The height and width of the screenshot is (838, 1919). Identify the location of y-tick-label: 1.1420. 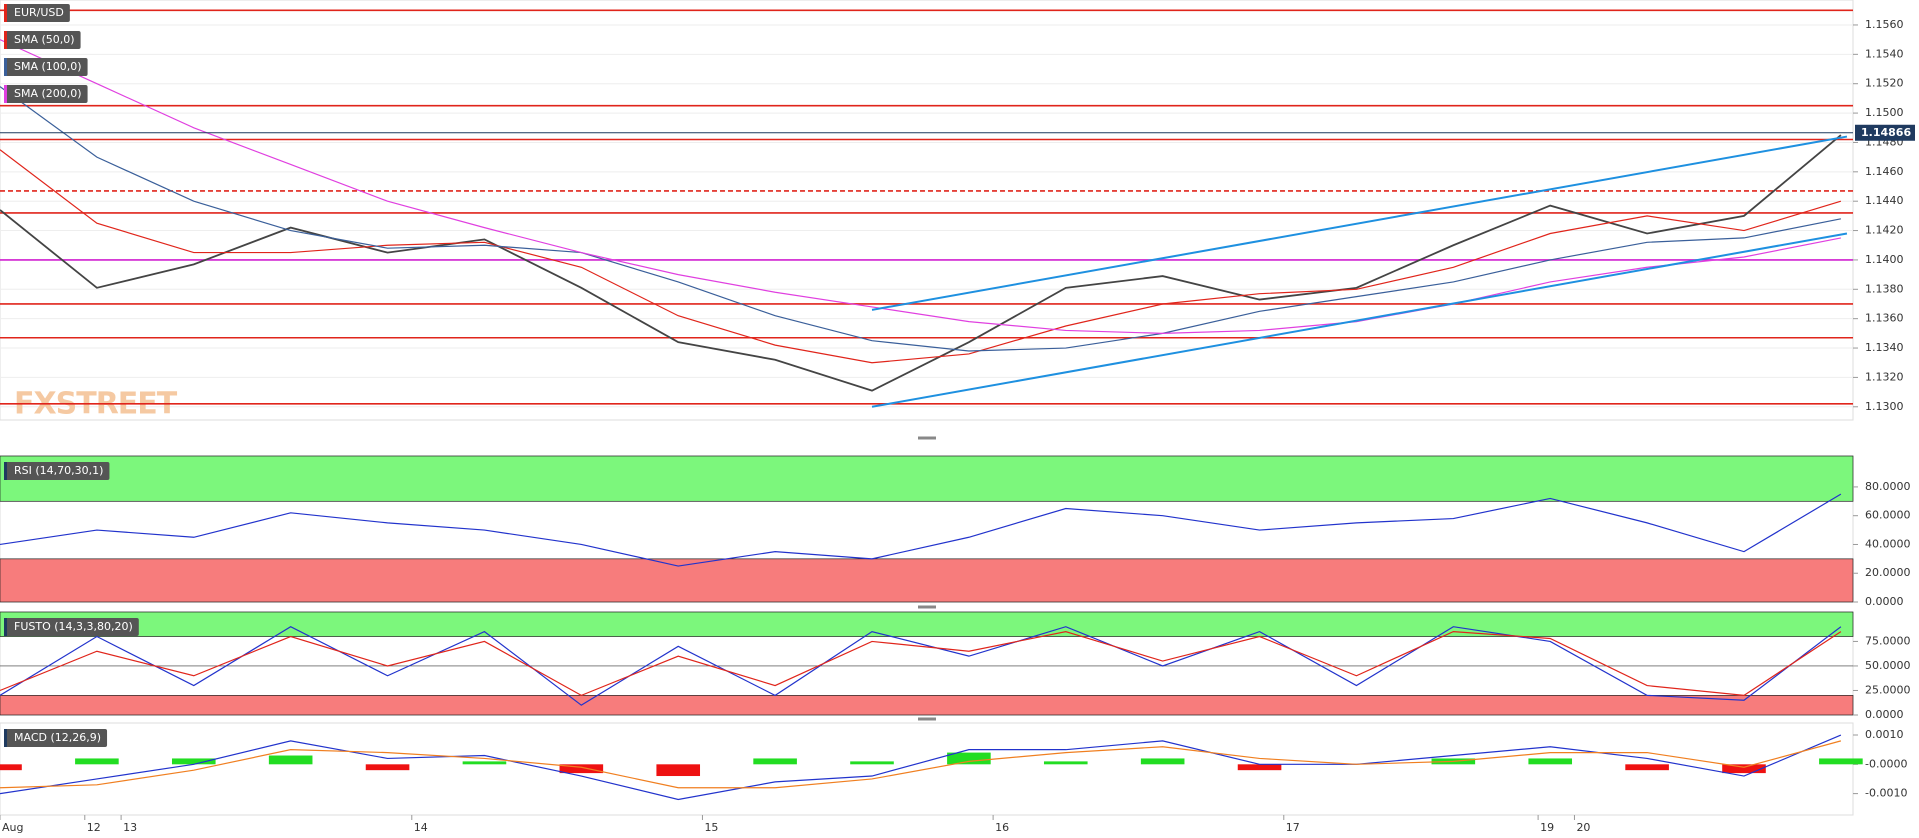
(1884, 230).